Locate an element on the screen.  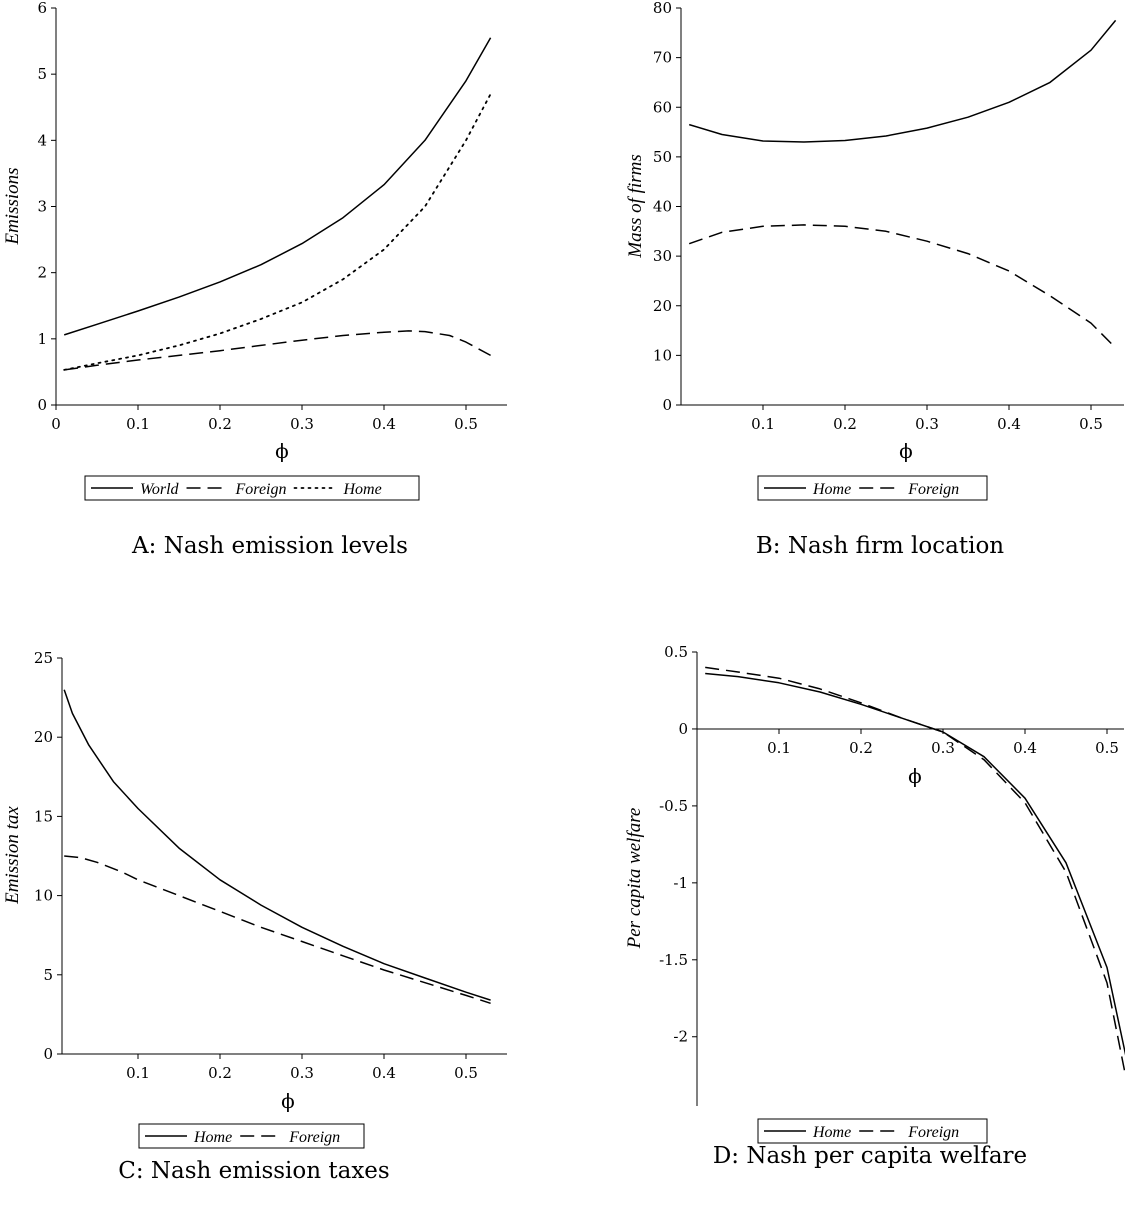
x-tick-label: 0 is located at coordinates (56, 424).